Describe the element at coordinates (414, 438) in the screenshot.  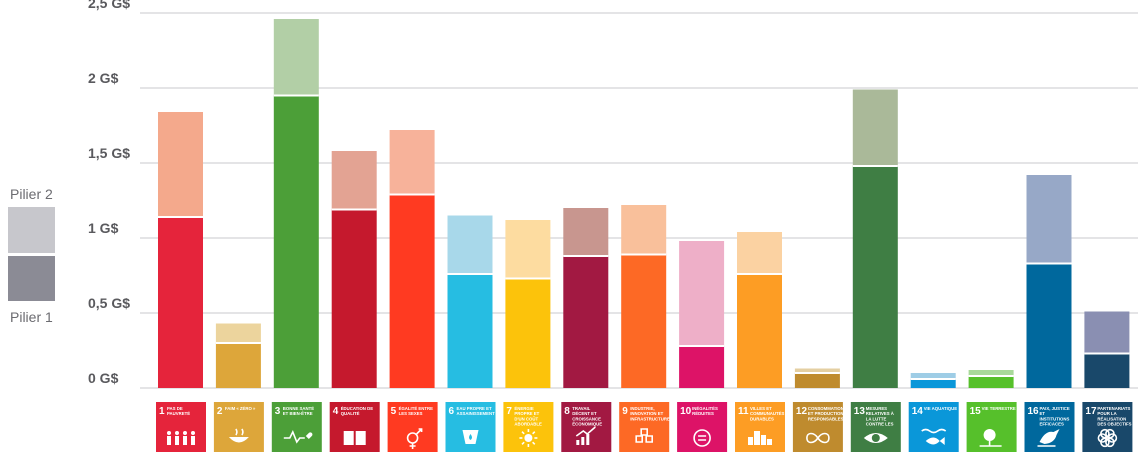
I see `gender-icon` at that location.